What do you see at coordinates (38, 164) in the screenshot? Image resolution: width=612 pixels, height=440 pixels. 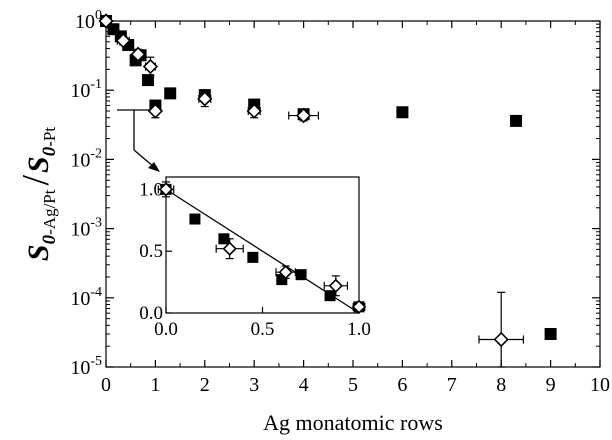 I see `y-label-s2: S` at bounding box center [38, 164].